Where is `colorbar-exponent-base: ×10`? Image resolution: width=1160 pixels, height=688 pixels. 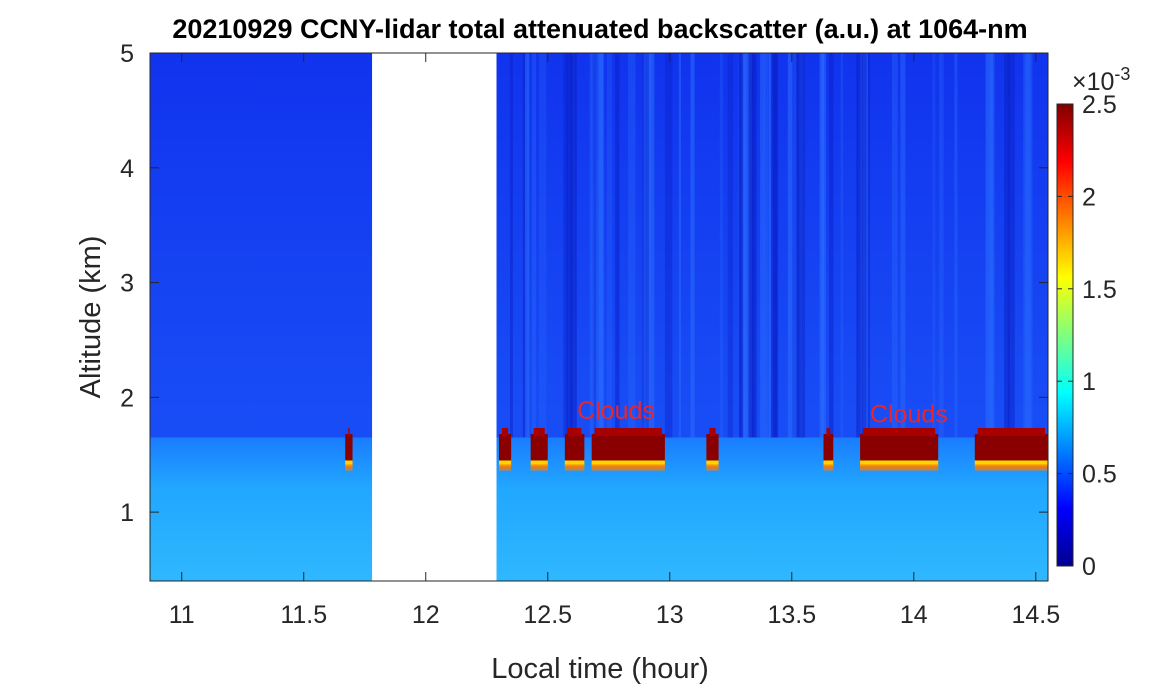
colorbar-exponent-base: ×10 is located at coordinates (1093, 82).